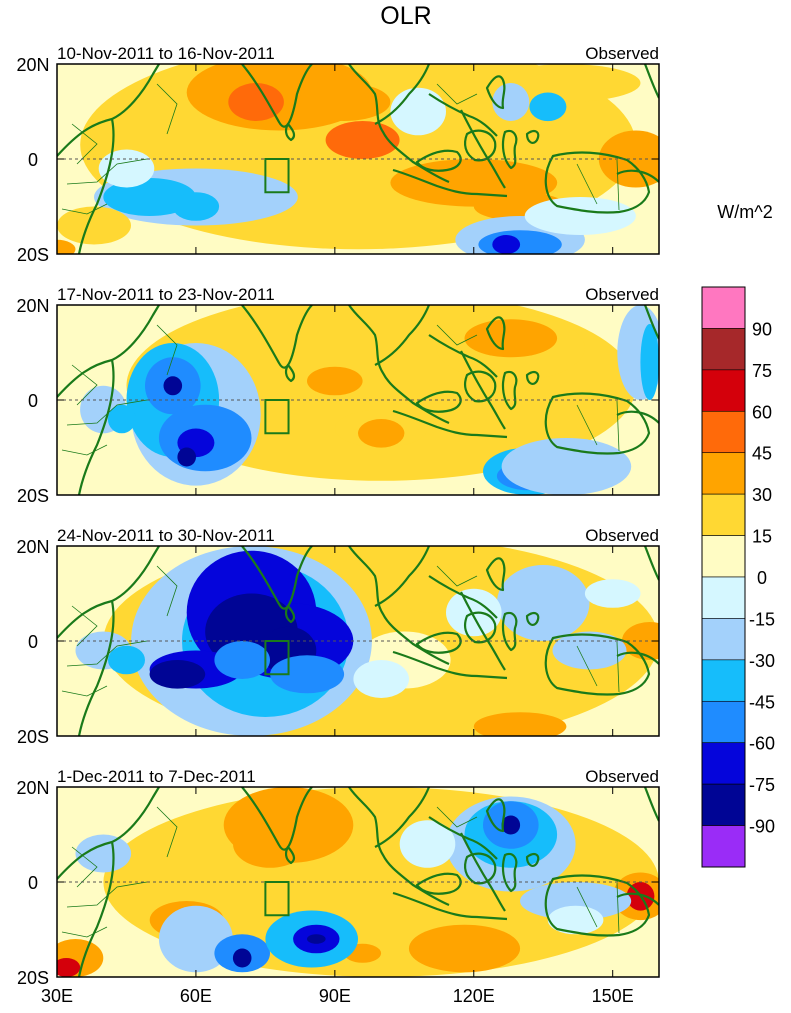 The image size is (791, 1013). I want to click on lon-tick-label: 30E, so click(57, 996).